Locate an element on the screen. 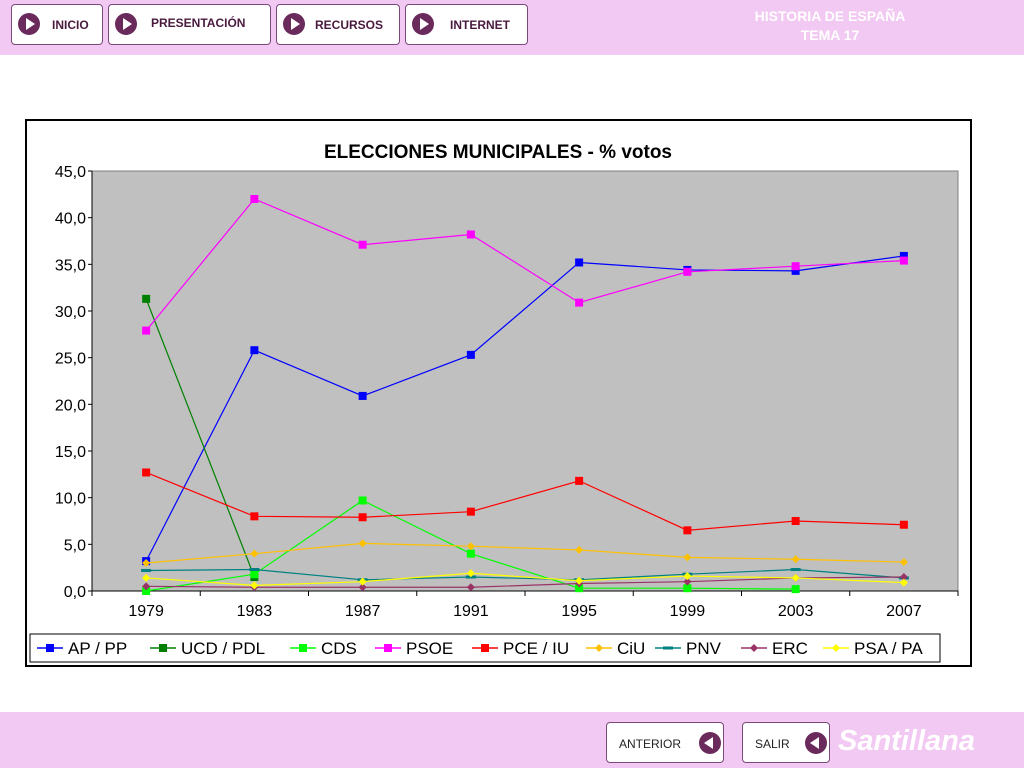 This screenshot has height=768, width=1024. recursos-button: RECURSOS is located at coordinates (338, 24).